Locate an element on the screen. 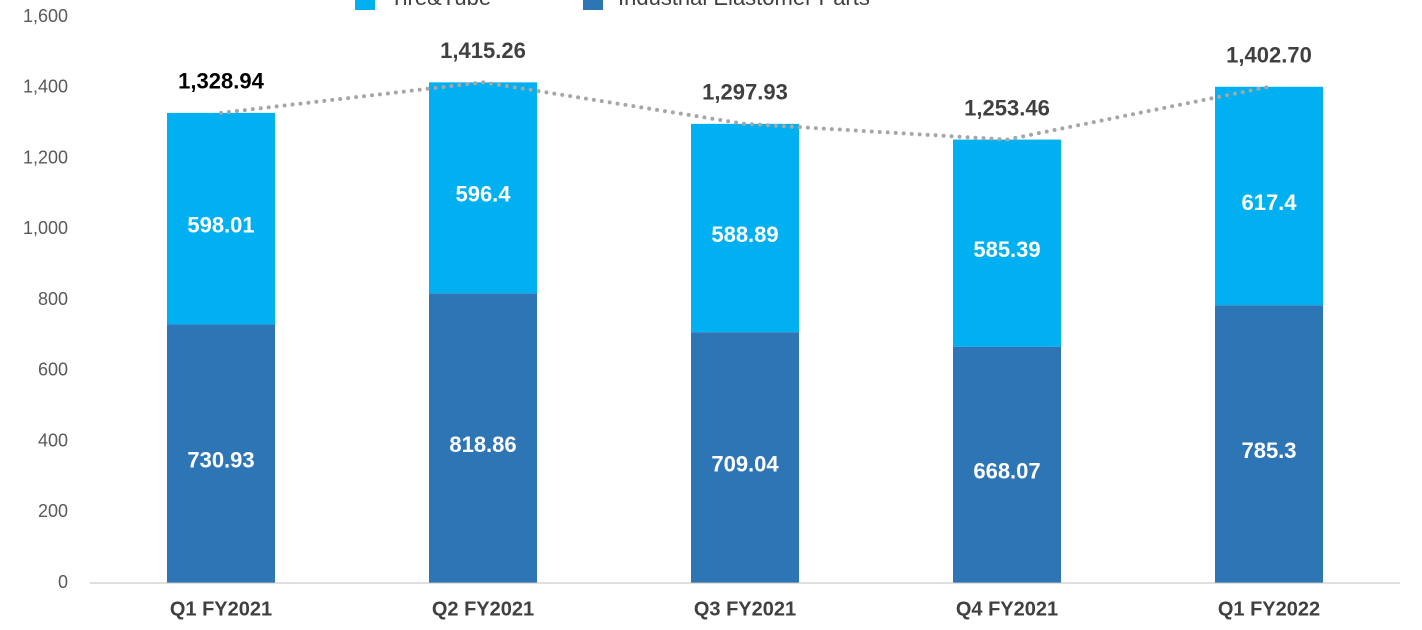  y-tick-label: 1,200 is located at coordinates (45, 157).